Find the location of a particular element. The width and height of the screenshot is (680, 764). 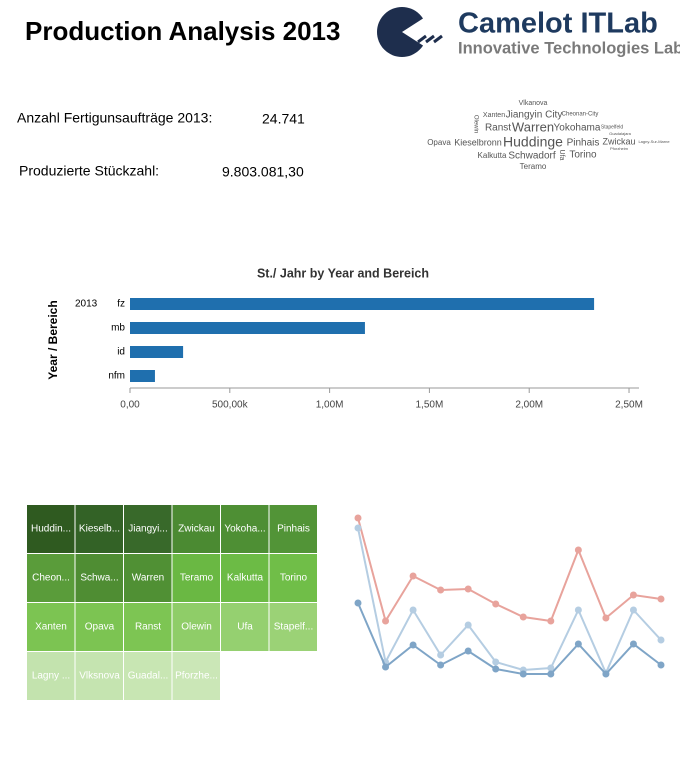

x-tick-label: 2,00M is located at coordinates (529, 405).